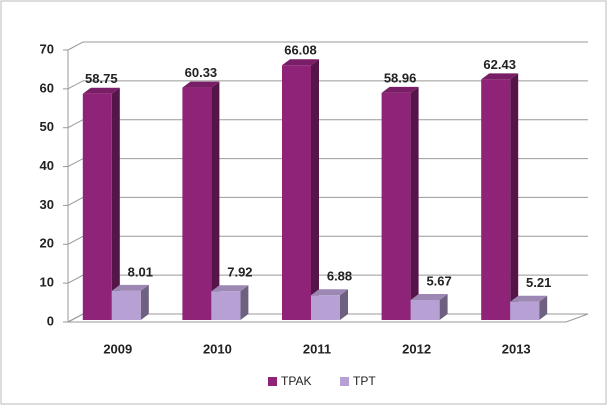 The image size is (608, 406). I want to click on x-tick-label: 2011, so click(317, 348).